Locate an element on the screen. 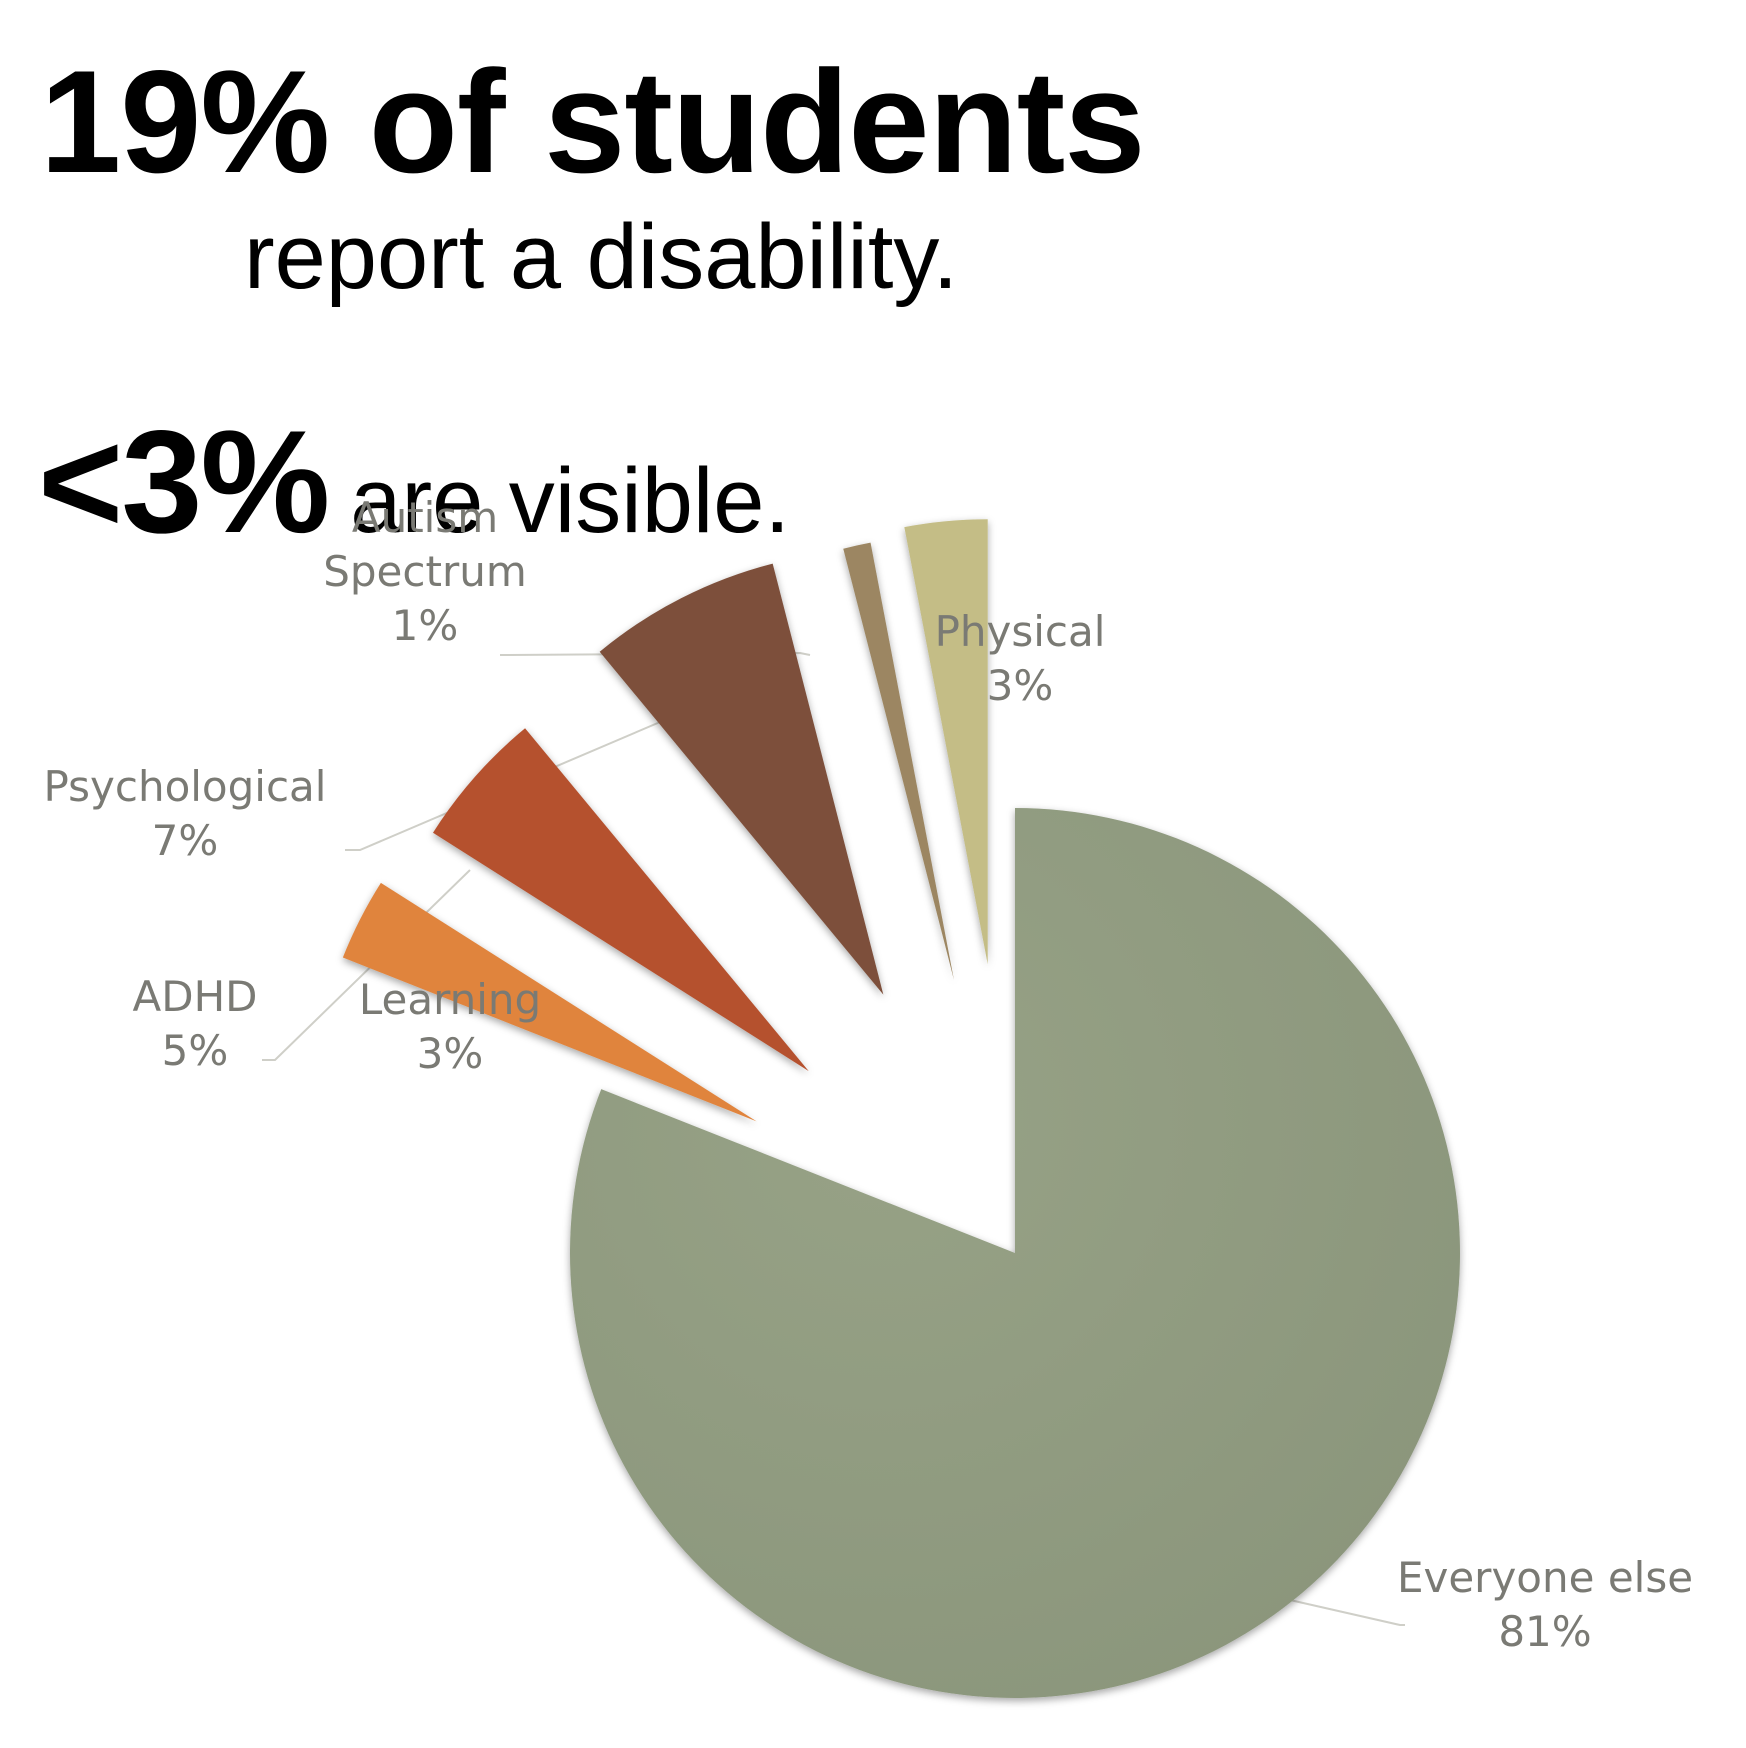  headline-visible: <3% are visible. is located at coordinates (414, 482).